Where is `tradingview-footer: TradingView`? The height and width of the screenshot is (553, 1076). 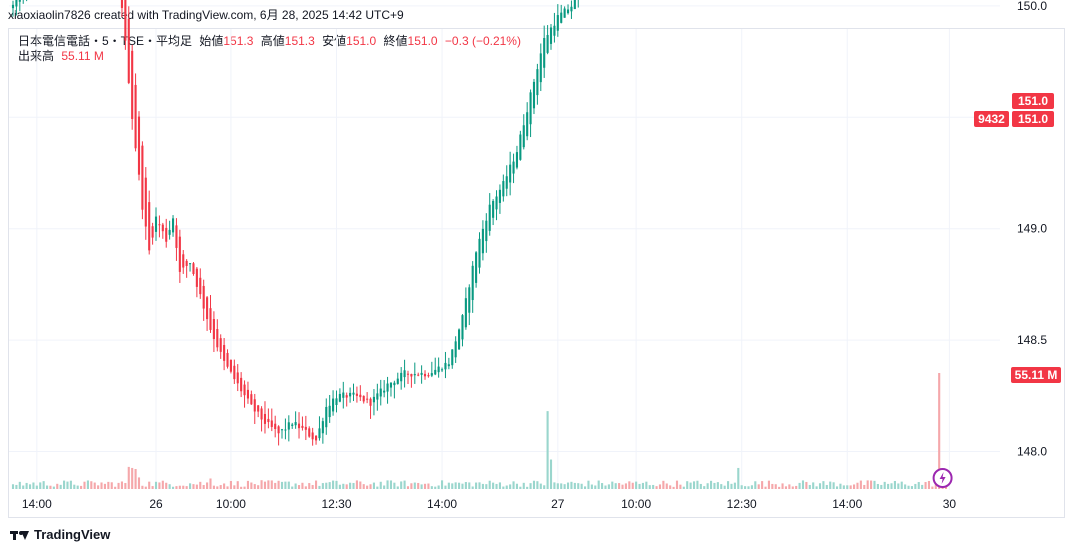 tradingview-footer: TradingView is located at coordinates (60, 534).